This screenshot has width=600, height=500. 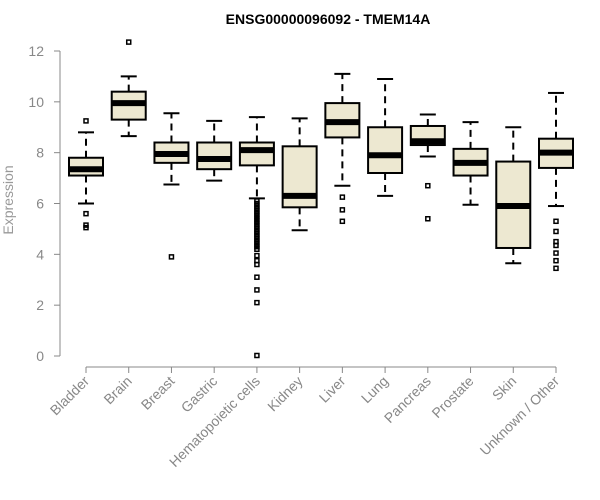 What do you see at coordinates (40, 356) in the screenshot?
I see `y-tick-label-0: 0` at bounding box center [40, 356].